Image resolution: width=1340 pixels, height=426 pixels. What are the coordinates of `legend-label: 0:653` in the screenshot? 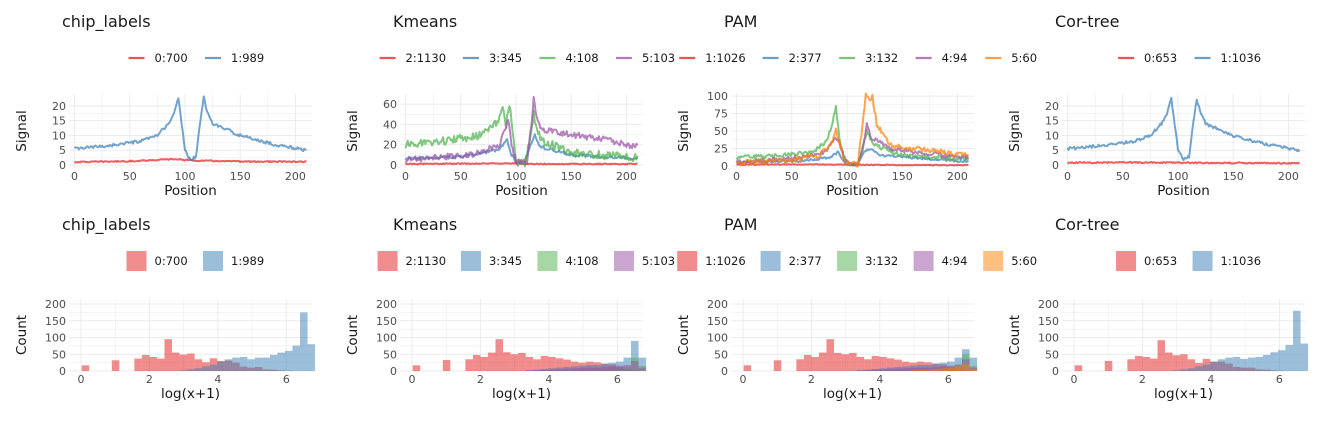 It's located at (1160, 58).